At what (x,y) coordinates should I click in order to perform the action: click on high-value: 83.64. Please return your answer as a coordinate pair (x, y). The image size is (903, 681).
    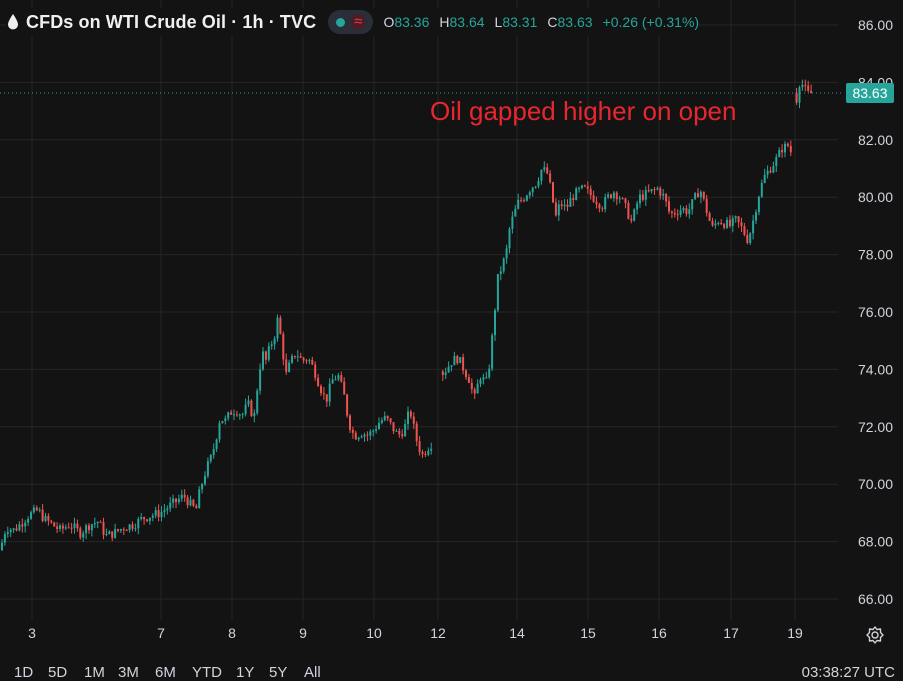
    Looking at the image, I should click on (467, 22).